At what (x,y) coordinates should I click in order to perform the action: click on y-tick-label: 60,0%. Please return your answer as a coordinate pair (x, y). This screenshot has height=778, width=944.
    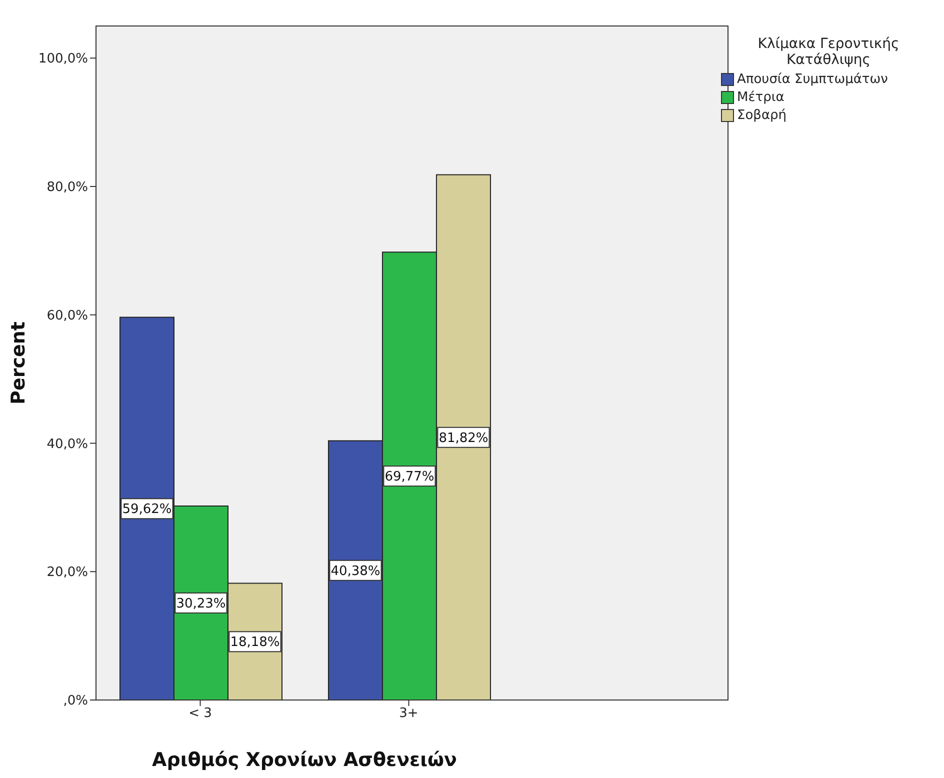
    Looking at the image, I should click on (67, 316).